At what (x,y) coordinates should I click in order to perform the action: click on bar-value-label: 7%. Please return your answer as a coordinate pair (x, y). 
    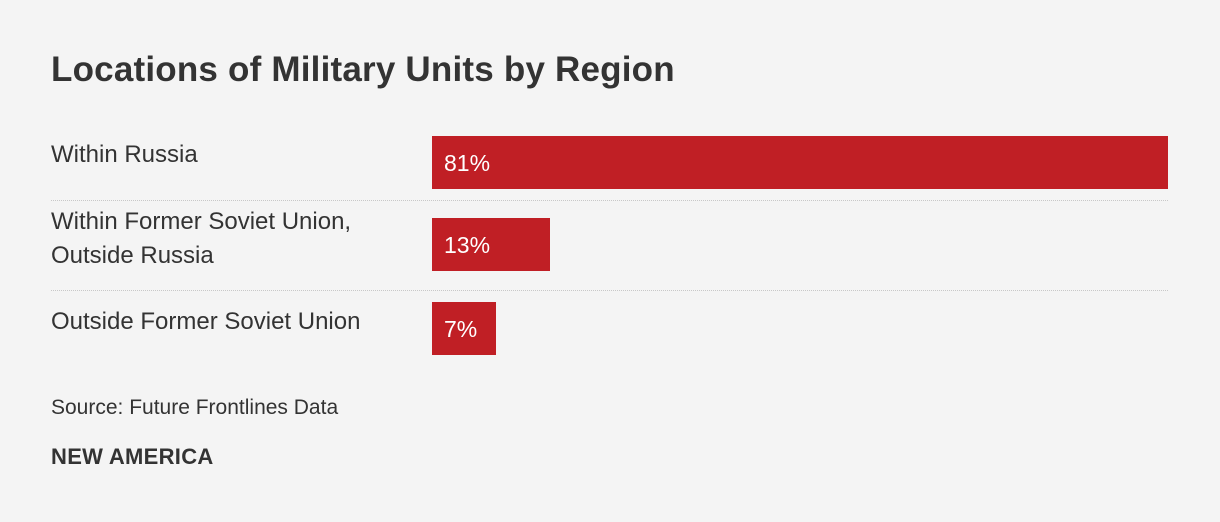
    Looking at the image, I should click on (461, 329).